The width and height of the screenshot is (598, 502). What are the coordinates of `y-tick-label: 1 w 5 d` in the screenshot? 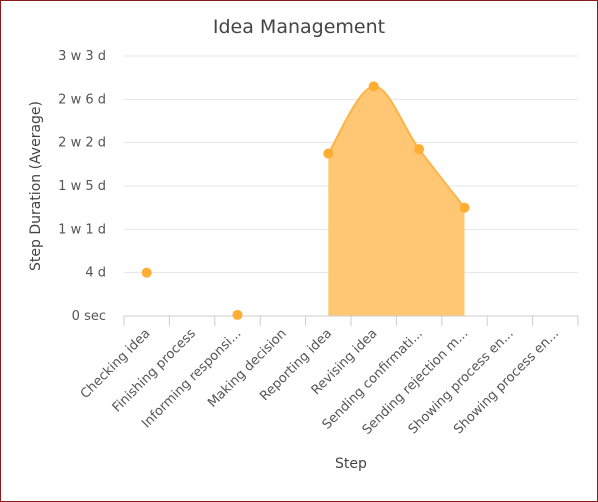 It's located at (82, 186).